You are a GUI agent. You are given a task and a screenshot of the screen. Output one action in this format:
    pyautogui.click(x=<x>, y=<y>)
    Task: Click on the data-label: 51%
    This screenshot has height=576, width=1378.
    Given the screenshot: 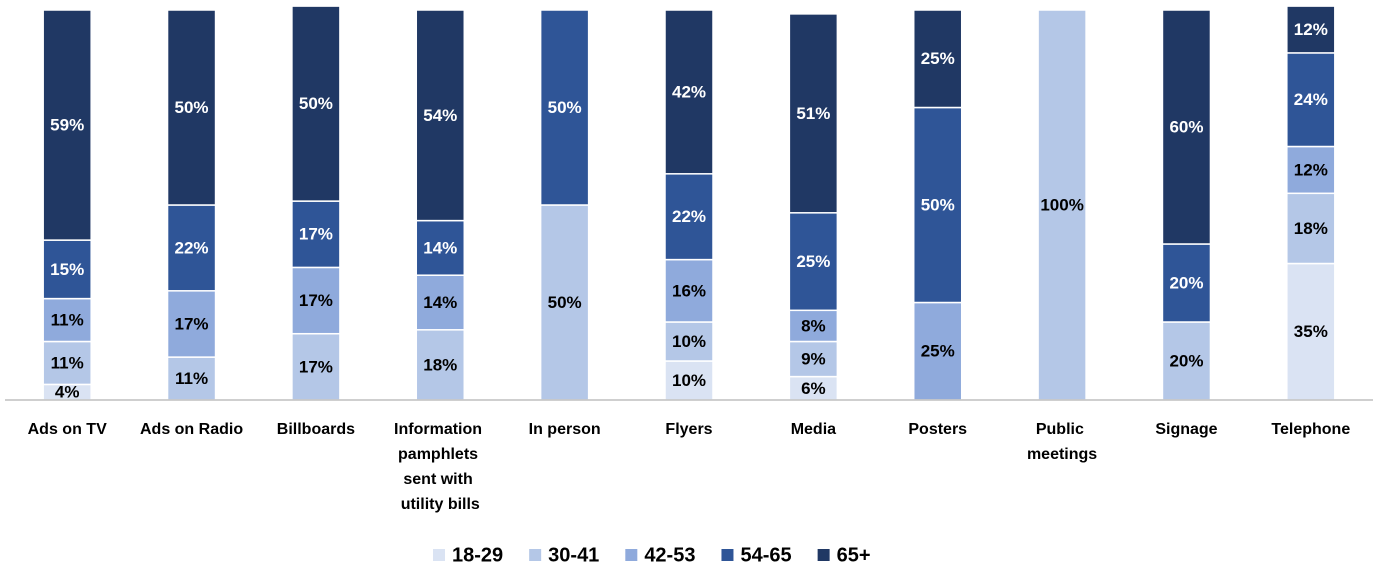 What is the action you would take?
    pyautogui.click(x=813, y=113)
    